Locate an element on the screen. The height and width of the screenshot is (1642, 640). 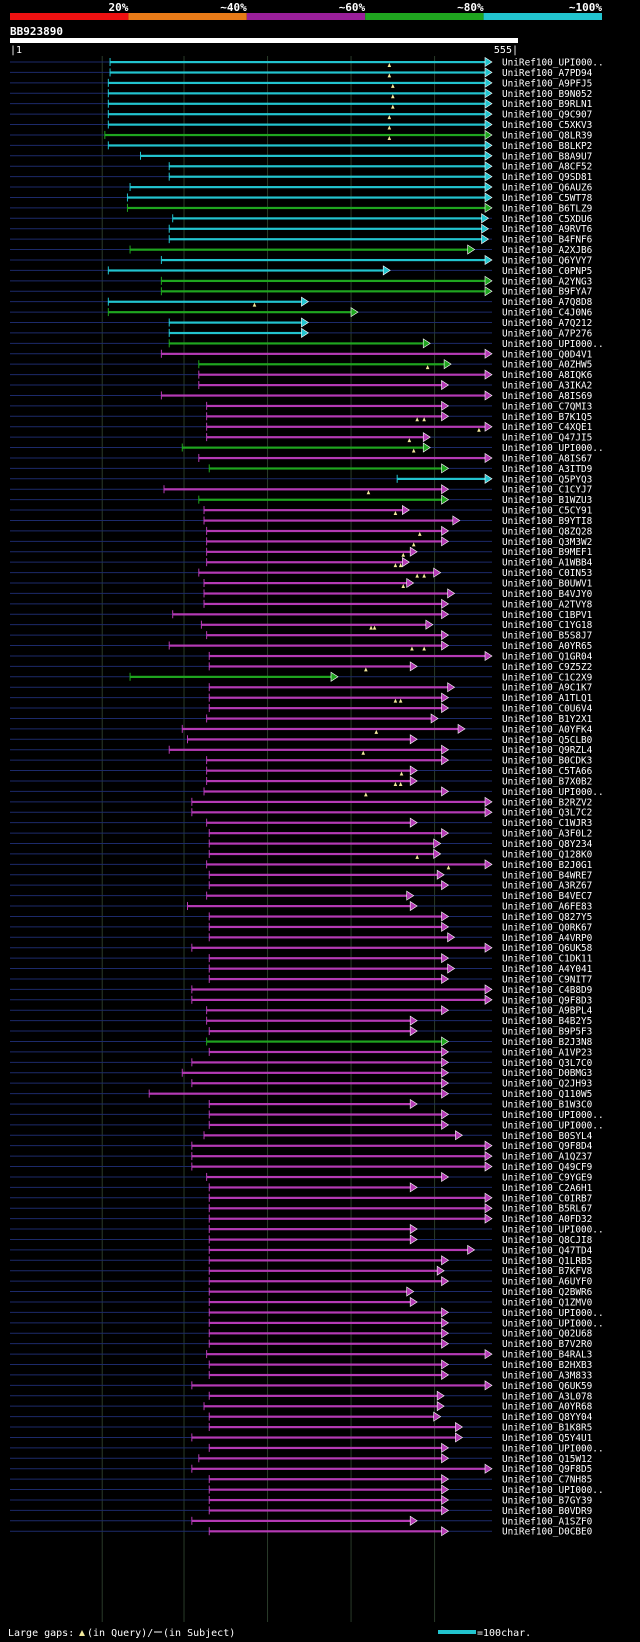
hit-label: UniRef100_C1WJR3 is located at coordinates (547, 823).